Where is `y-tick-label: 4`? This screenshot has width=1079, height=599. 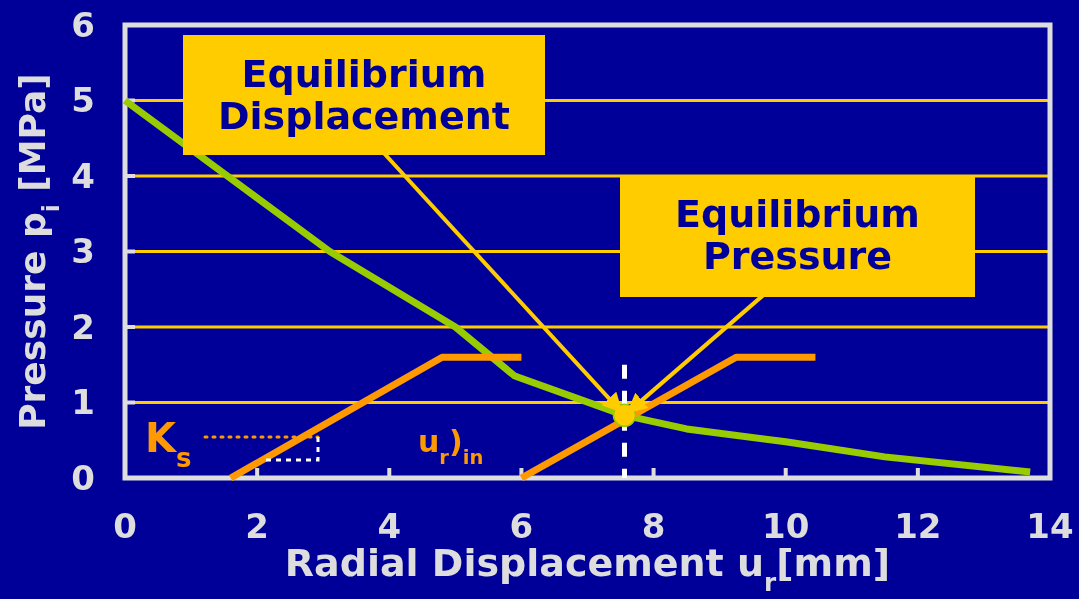 y-tick-label: 4 is located at coordinates (83, 175).